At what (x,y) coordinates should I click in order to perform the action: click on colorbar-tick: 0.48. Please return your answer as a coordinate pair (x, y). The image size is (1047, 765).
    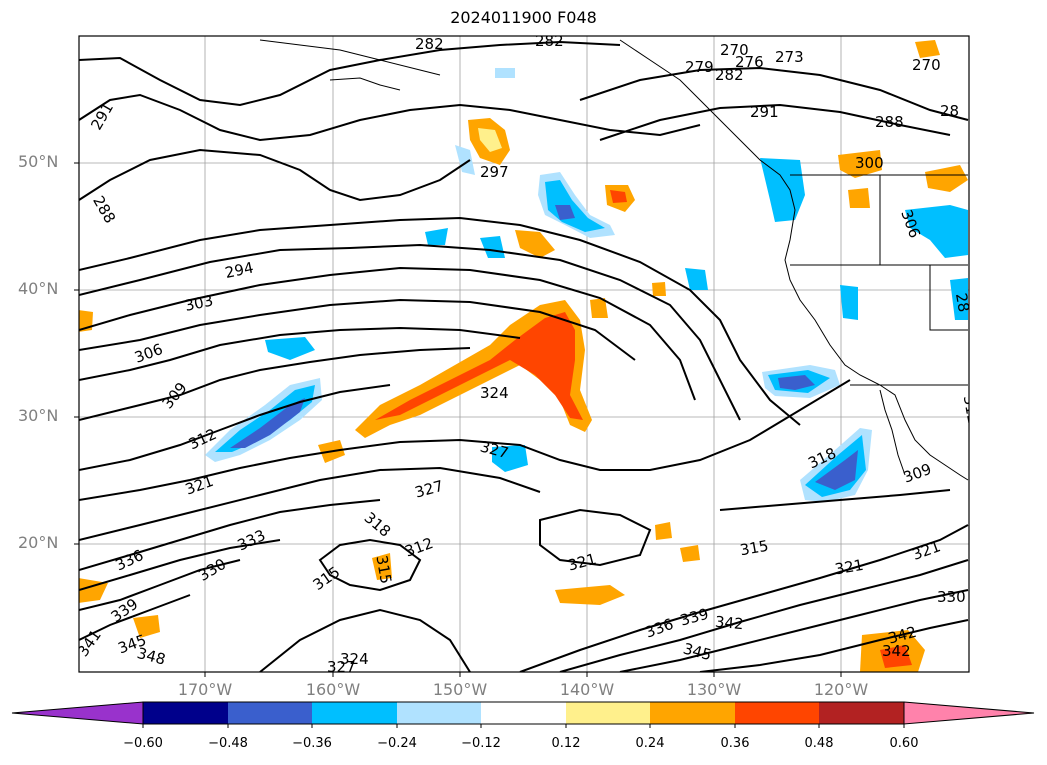
    Looking at the image, I should click on (819, 743).